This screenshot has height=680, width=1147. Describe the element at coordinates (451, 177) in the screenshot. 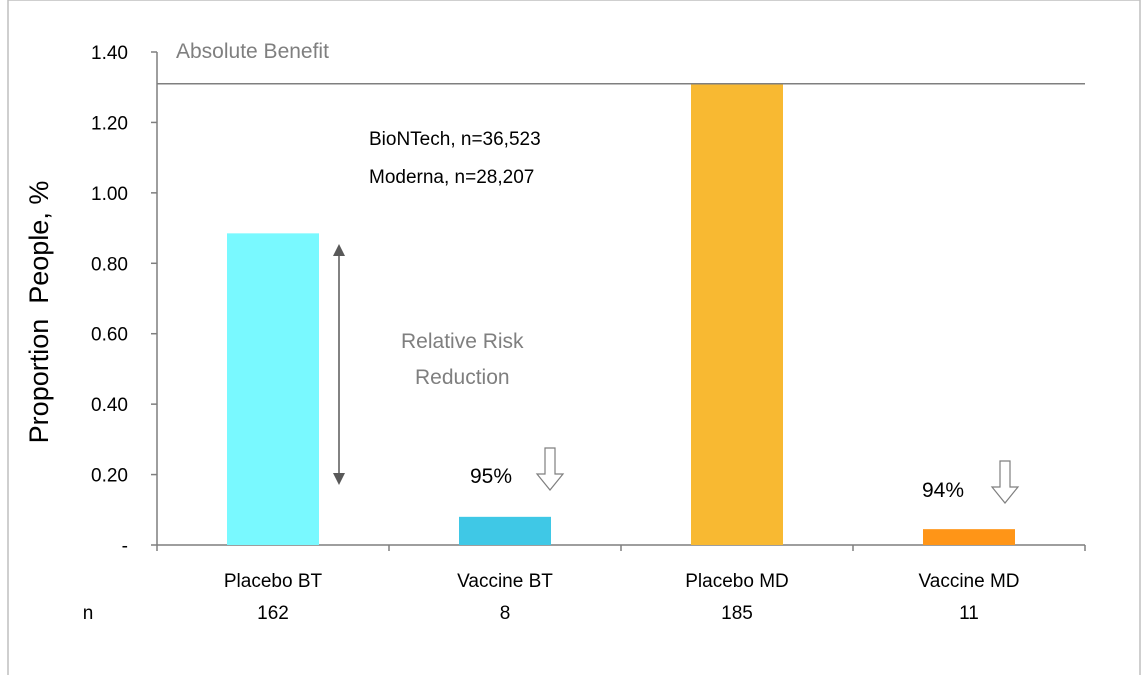

I see `trial-size-label: Moderna, n=28,207` at that location.